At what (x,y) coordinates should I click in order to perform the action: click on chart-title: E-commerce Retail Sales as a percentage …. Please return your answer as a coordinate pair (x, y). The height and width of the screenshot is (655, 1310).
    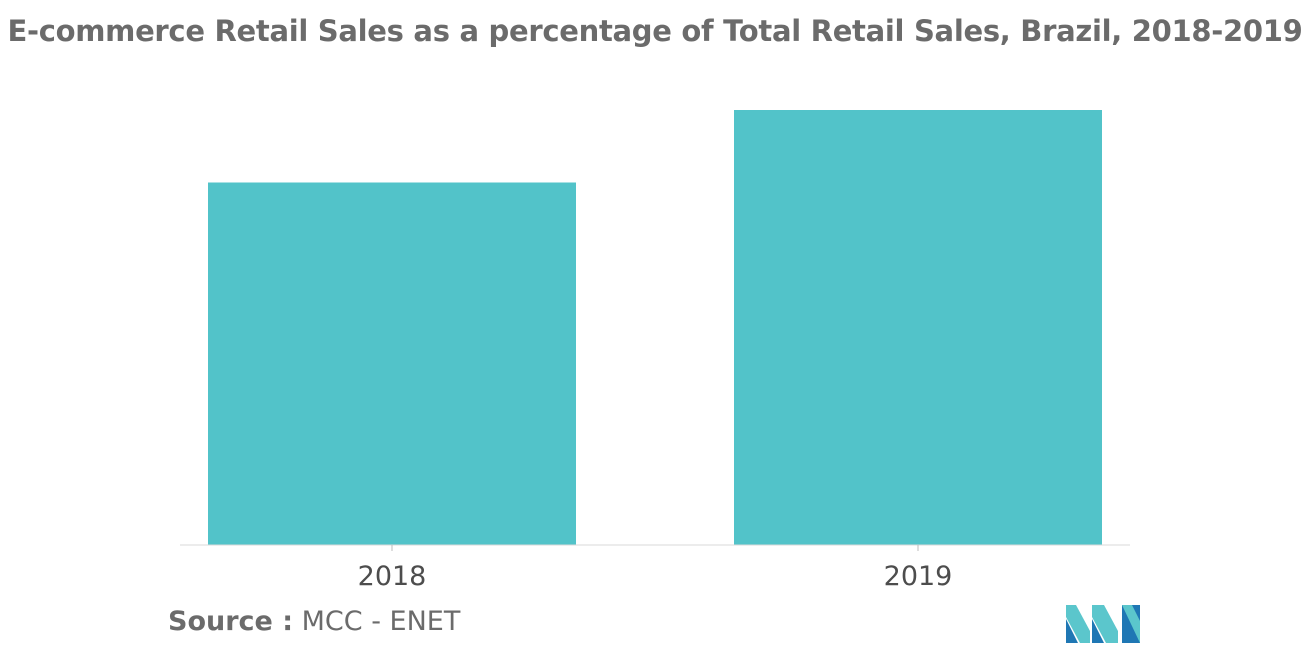
    Looking at the image, I should click on (655, 31).